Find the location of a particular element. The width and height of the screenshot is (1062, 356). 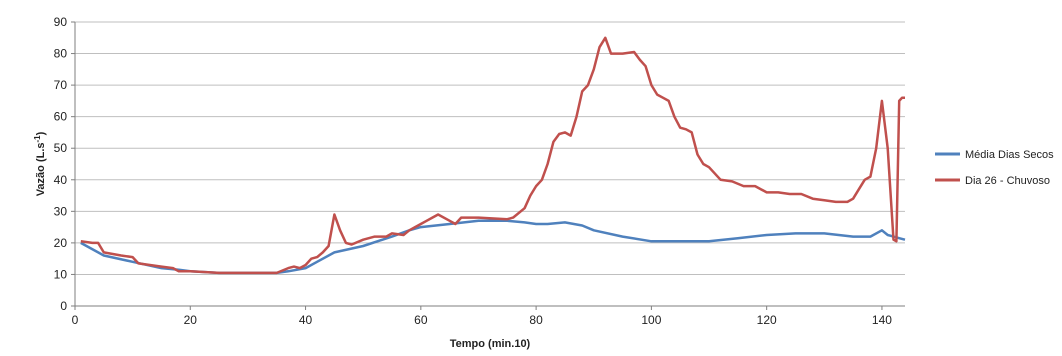

y-axis-title: Vazão (L.s-1) is located at coordinates (40, 163).